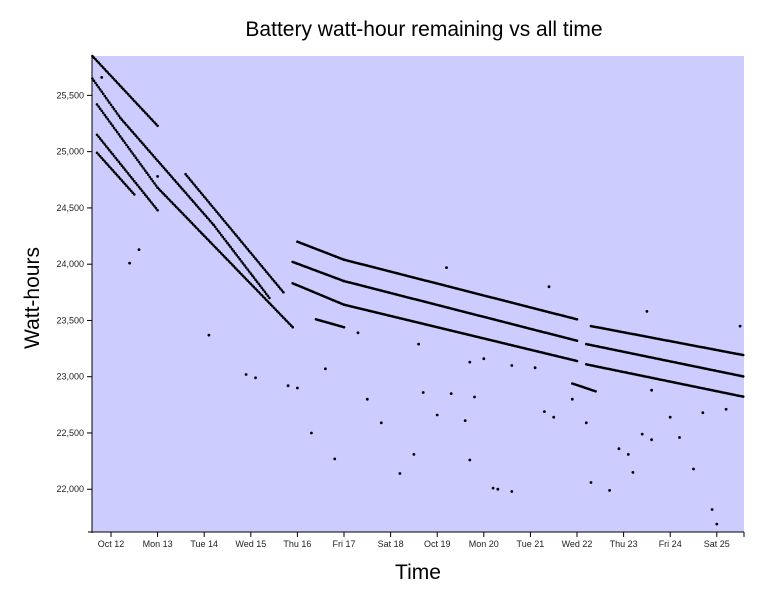 This screenshot has width=774, height=592. Describe the element at coordinates (670, 544) in the screenshot. I see `x-tick-label: Fri 24` at that location.